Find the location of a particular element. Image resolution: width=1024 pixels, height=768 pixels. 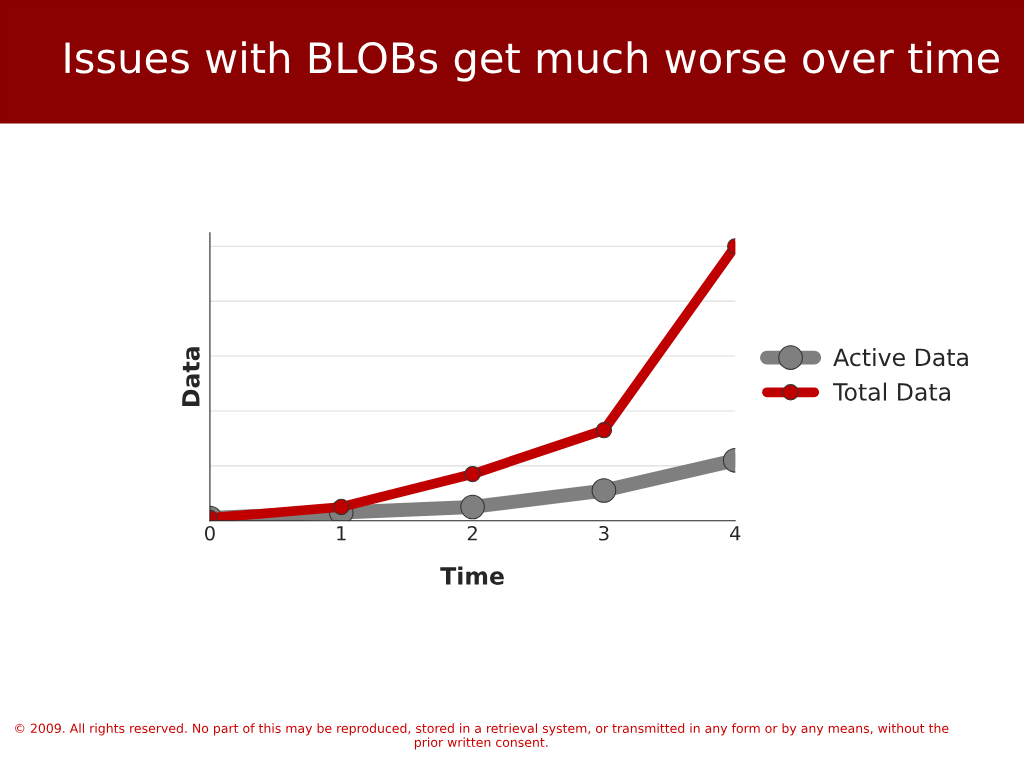

x-tick-label: 3 is located at coordinates (604, 533).